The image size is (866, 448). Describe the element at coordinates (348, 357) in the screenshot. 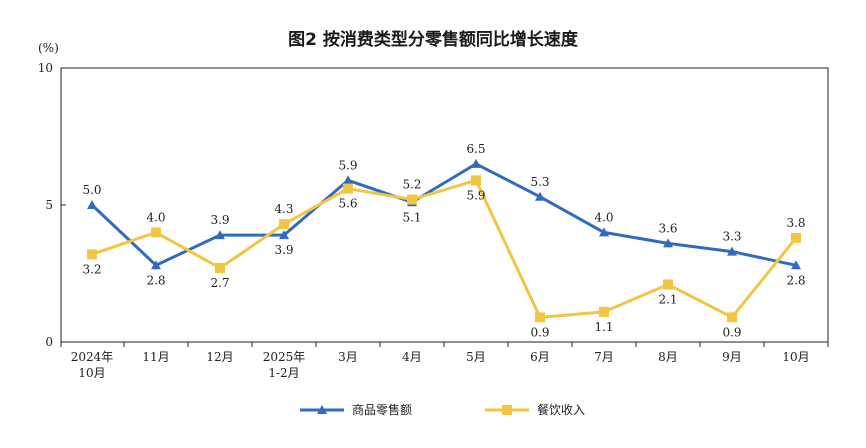

I see `x-tick-label: 3月` at that location.